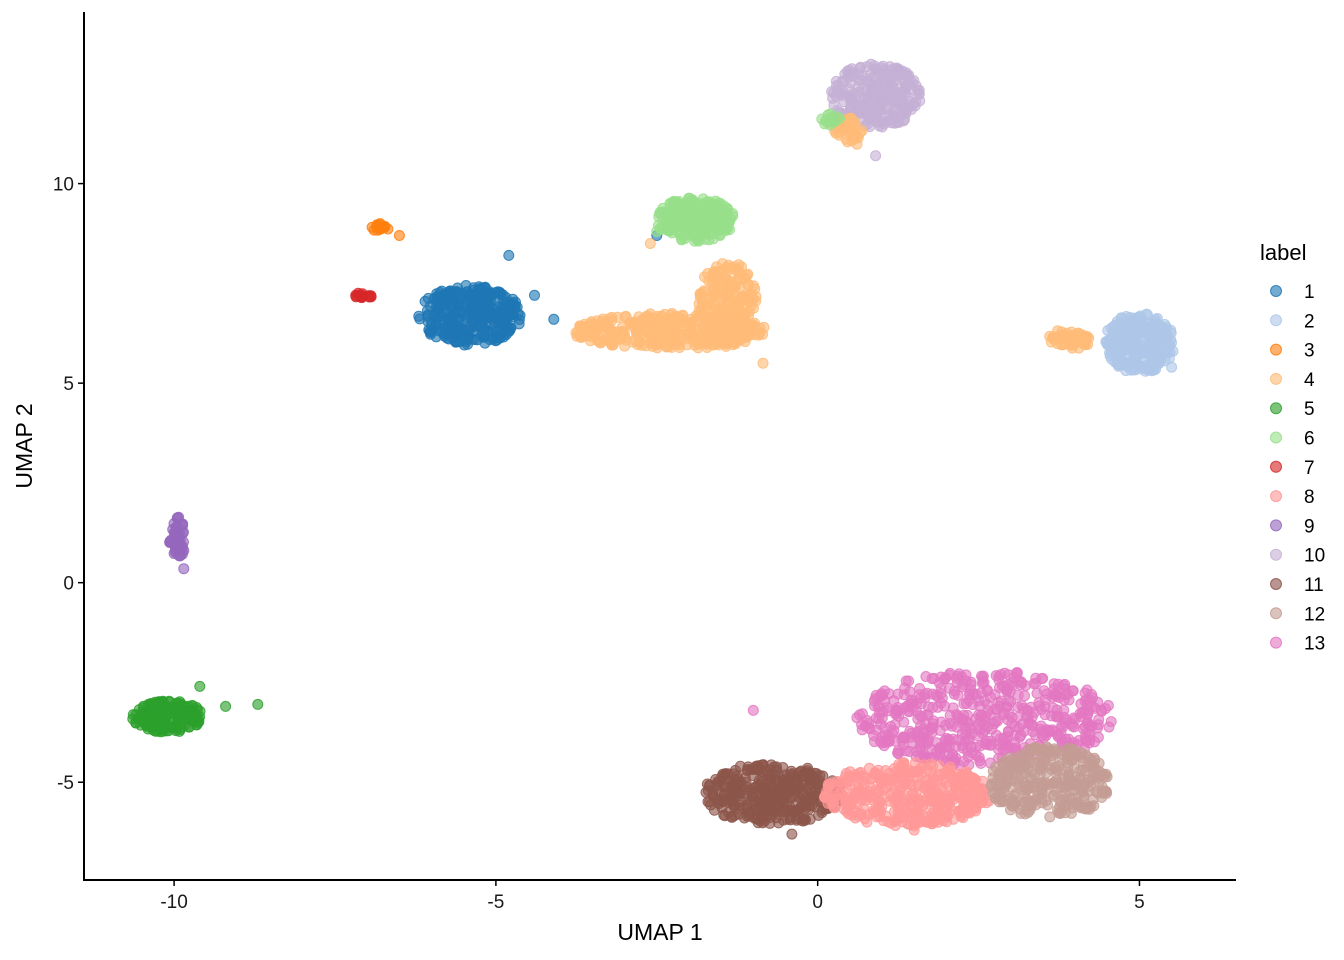 The width and height of the screenshot is (1344, 960). Describe the element at coordinates (830, 119) in the screenshot. I see `cluster-6-points` at that location.